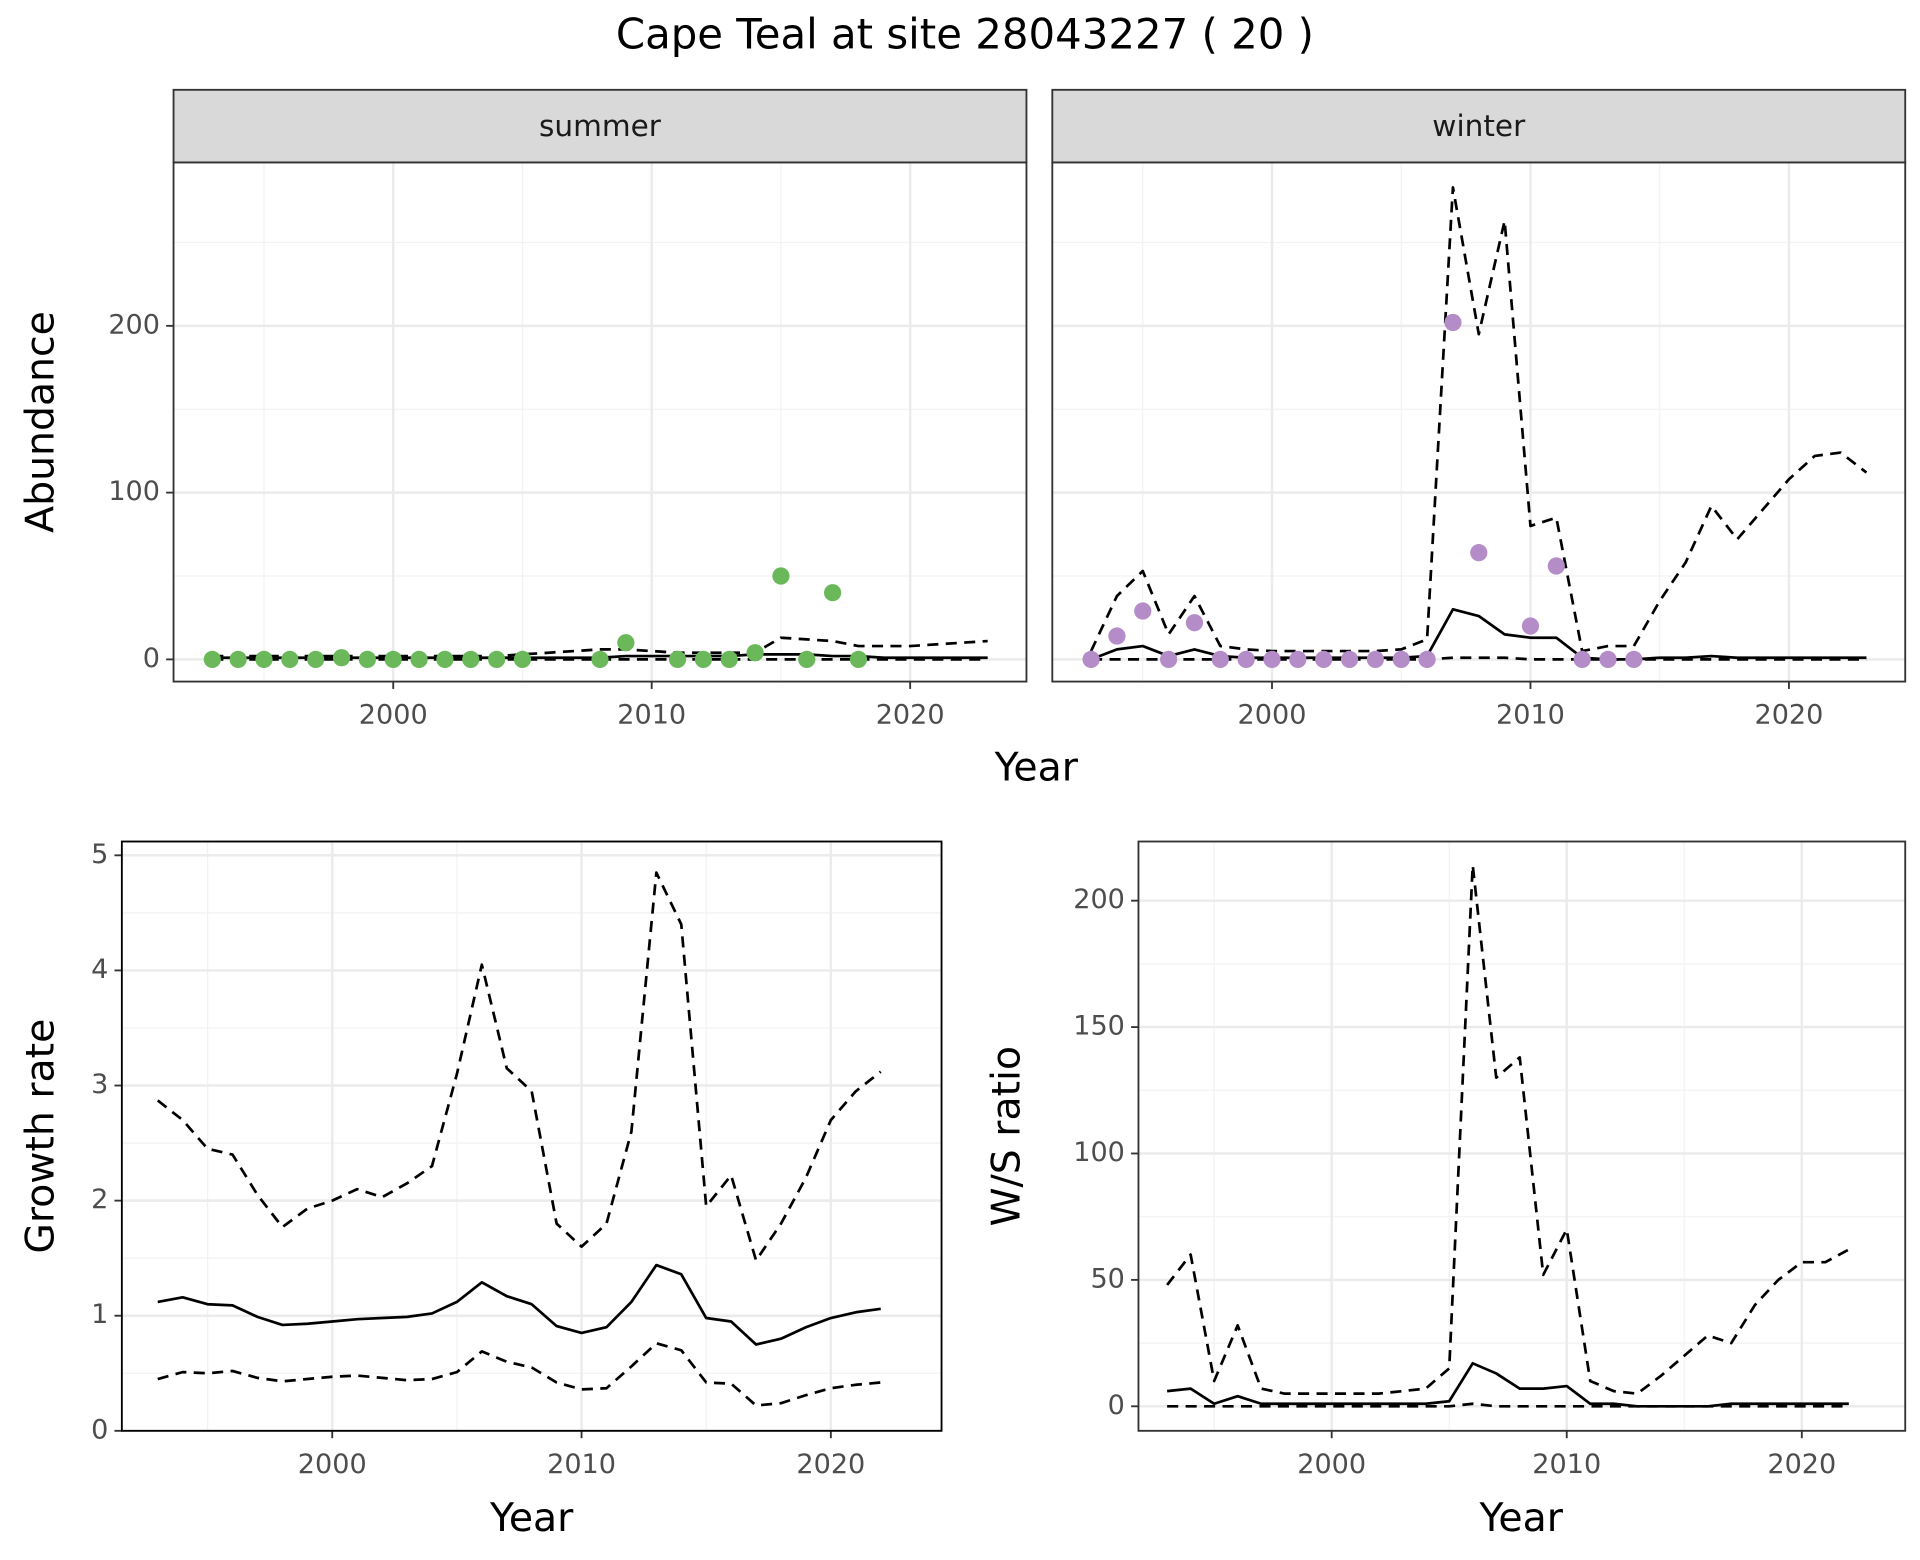 This screenshot has height=1560, width=1920. What do you see at coordinates (1007, 1136) in the screenshot?
I see `y-axis-title: W/S ratio` at bounding box center [1007, 1136].